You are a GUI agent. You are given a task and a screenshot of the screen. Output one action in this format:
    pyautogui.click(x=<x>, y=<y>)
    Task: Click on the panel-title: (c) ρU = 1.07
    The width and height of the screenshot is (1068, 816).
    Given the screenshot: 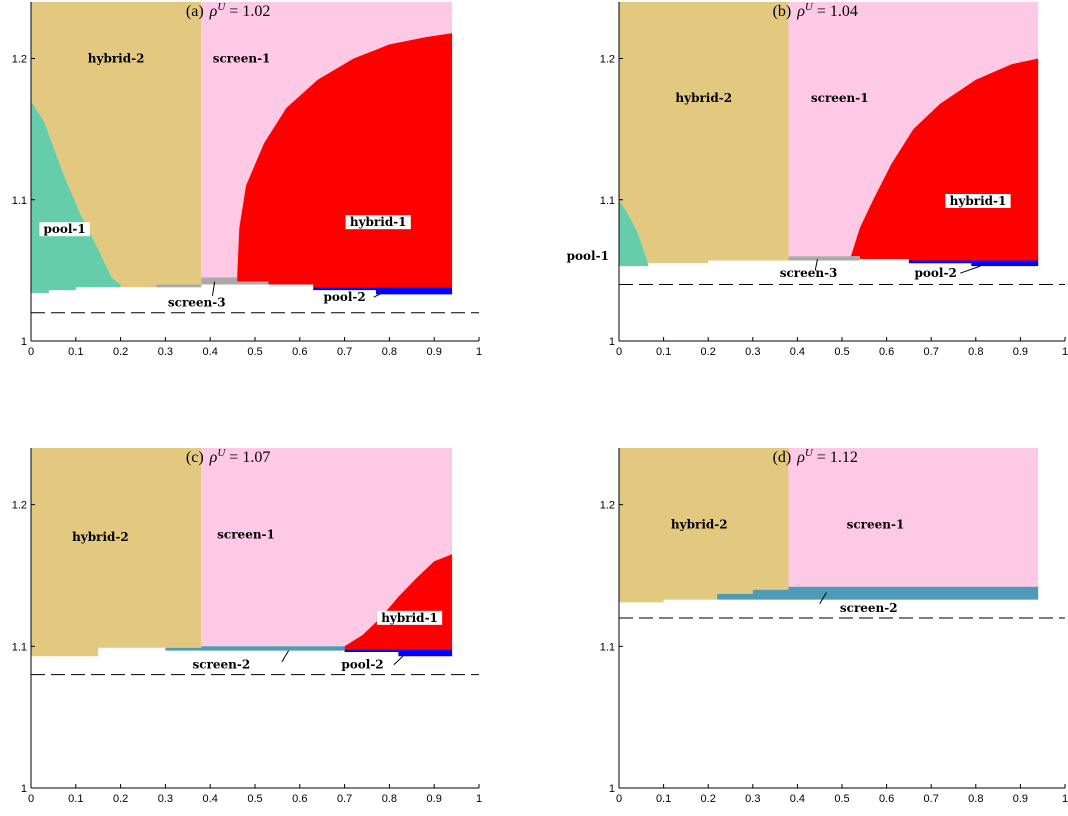 What is the action you would take?
    pyautogui.click(x=228, y=456)
    